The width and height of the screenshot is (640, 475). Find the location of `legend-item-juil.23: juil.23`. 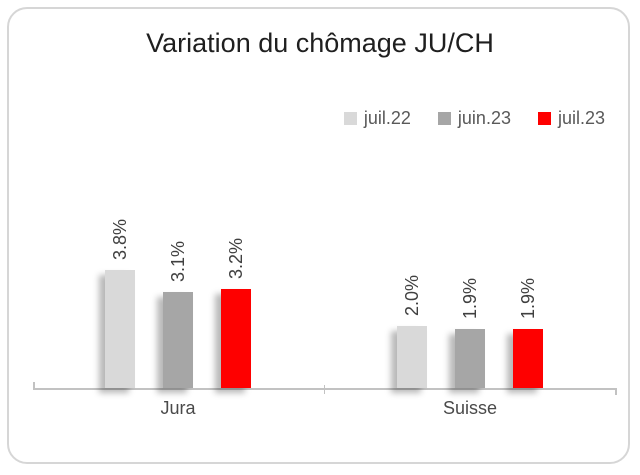

legend-item-juil.23: juil.23 is located at coordinates (571, 118).